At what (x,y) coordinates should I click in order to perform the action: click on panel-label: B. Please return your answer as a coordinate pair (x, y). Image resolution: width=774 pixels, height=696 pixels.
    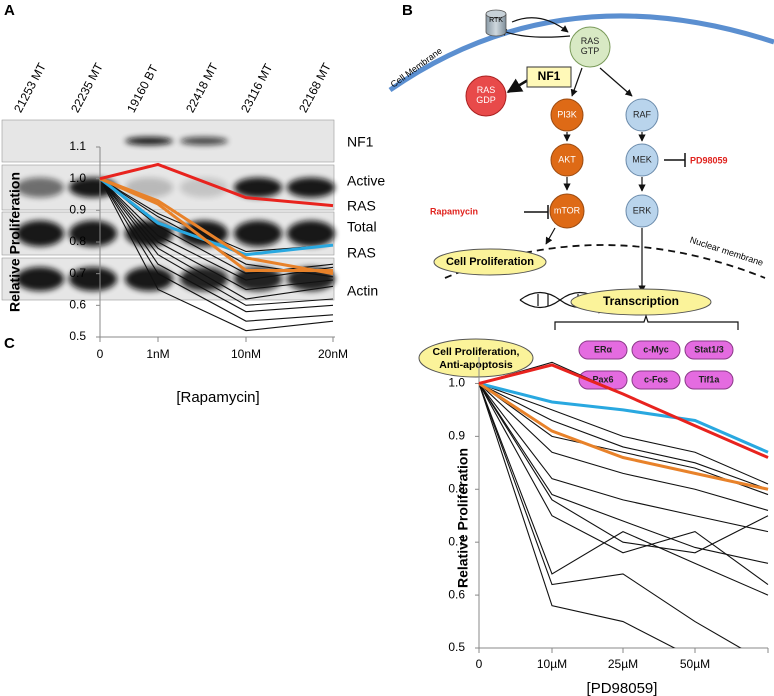
    Looking at the image, I should click on (407, 10).